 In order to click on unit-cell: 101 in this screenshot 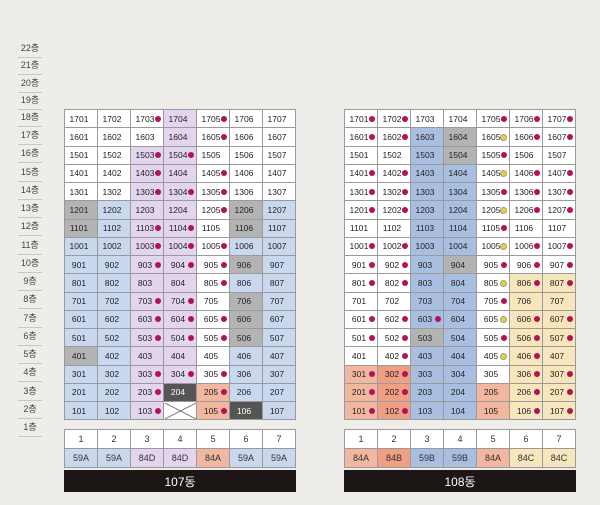, I will do `click(81, 411)`.